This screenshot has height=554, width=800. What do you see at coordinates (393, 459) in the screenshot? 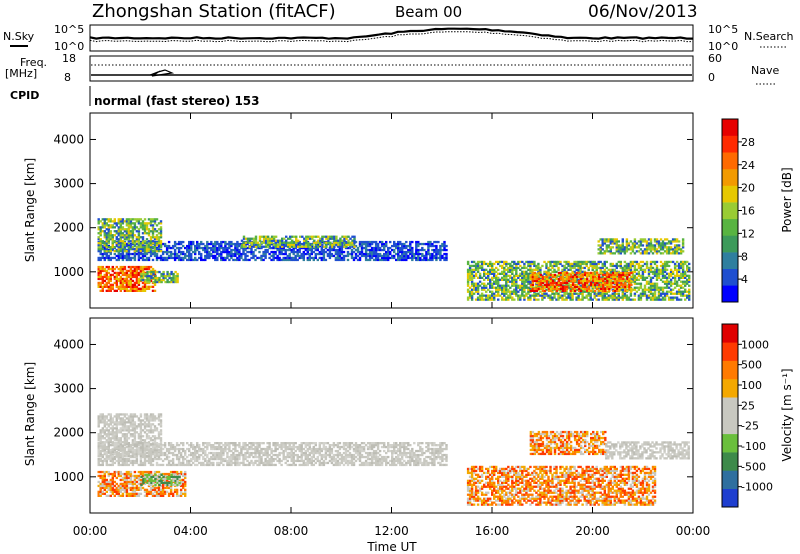
I see `velocity-data-layer` at bounding box center [393, 459].